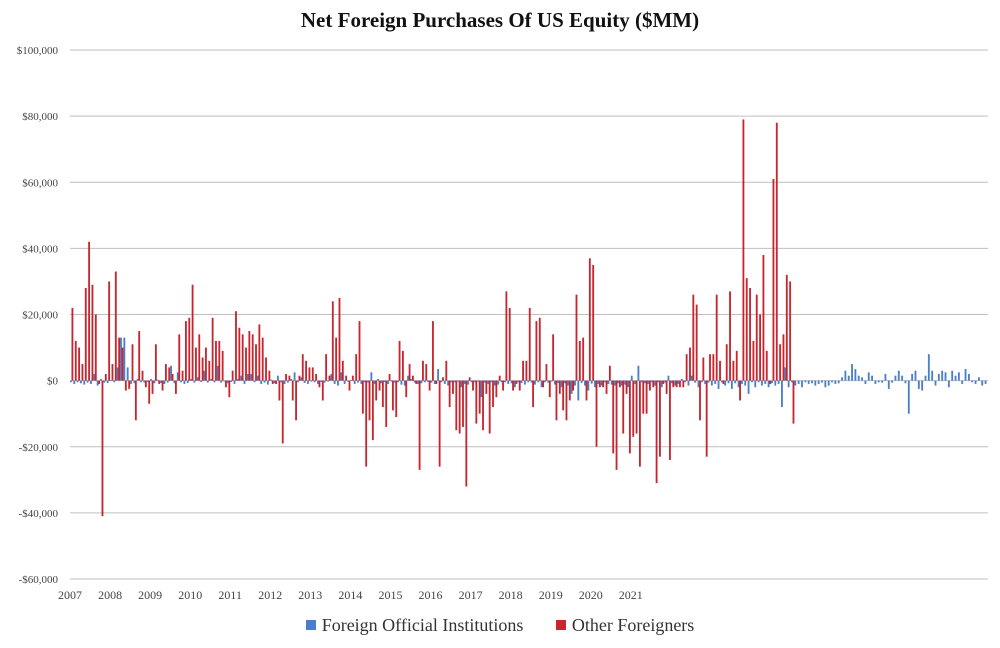  What do you see at coordinates (422, 624) in the screenshot?
I see `legend-label-official: Foreign Official Institutions` at bounding box center [422, 624].